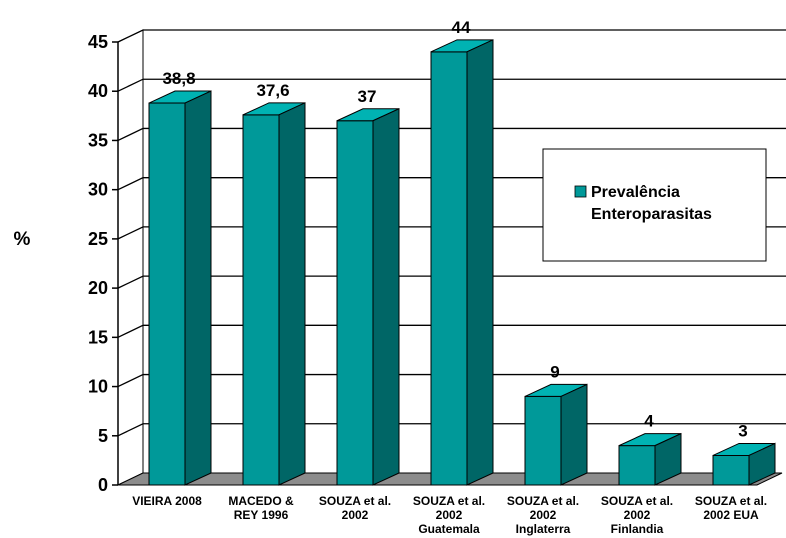  Describe the element at coordinates (98, 337) in the screenshot. I see `y-tick-label: 15` at that location.